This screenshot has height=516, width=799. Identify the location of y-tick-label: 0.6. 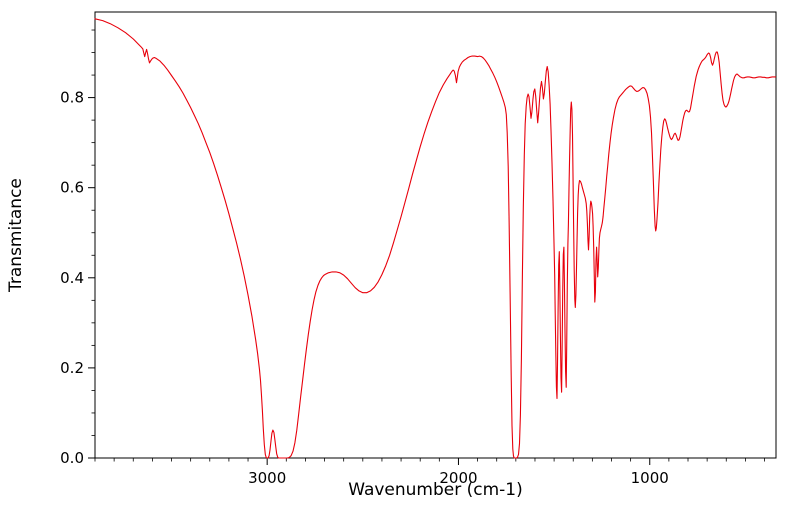
(72, 188).